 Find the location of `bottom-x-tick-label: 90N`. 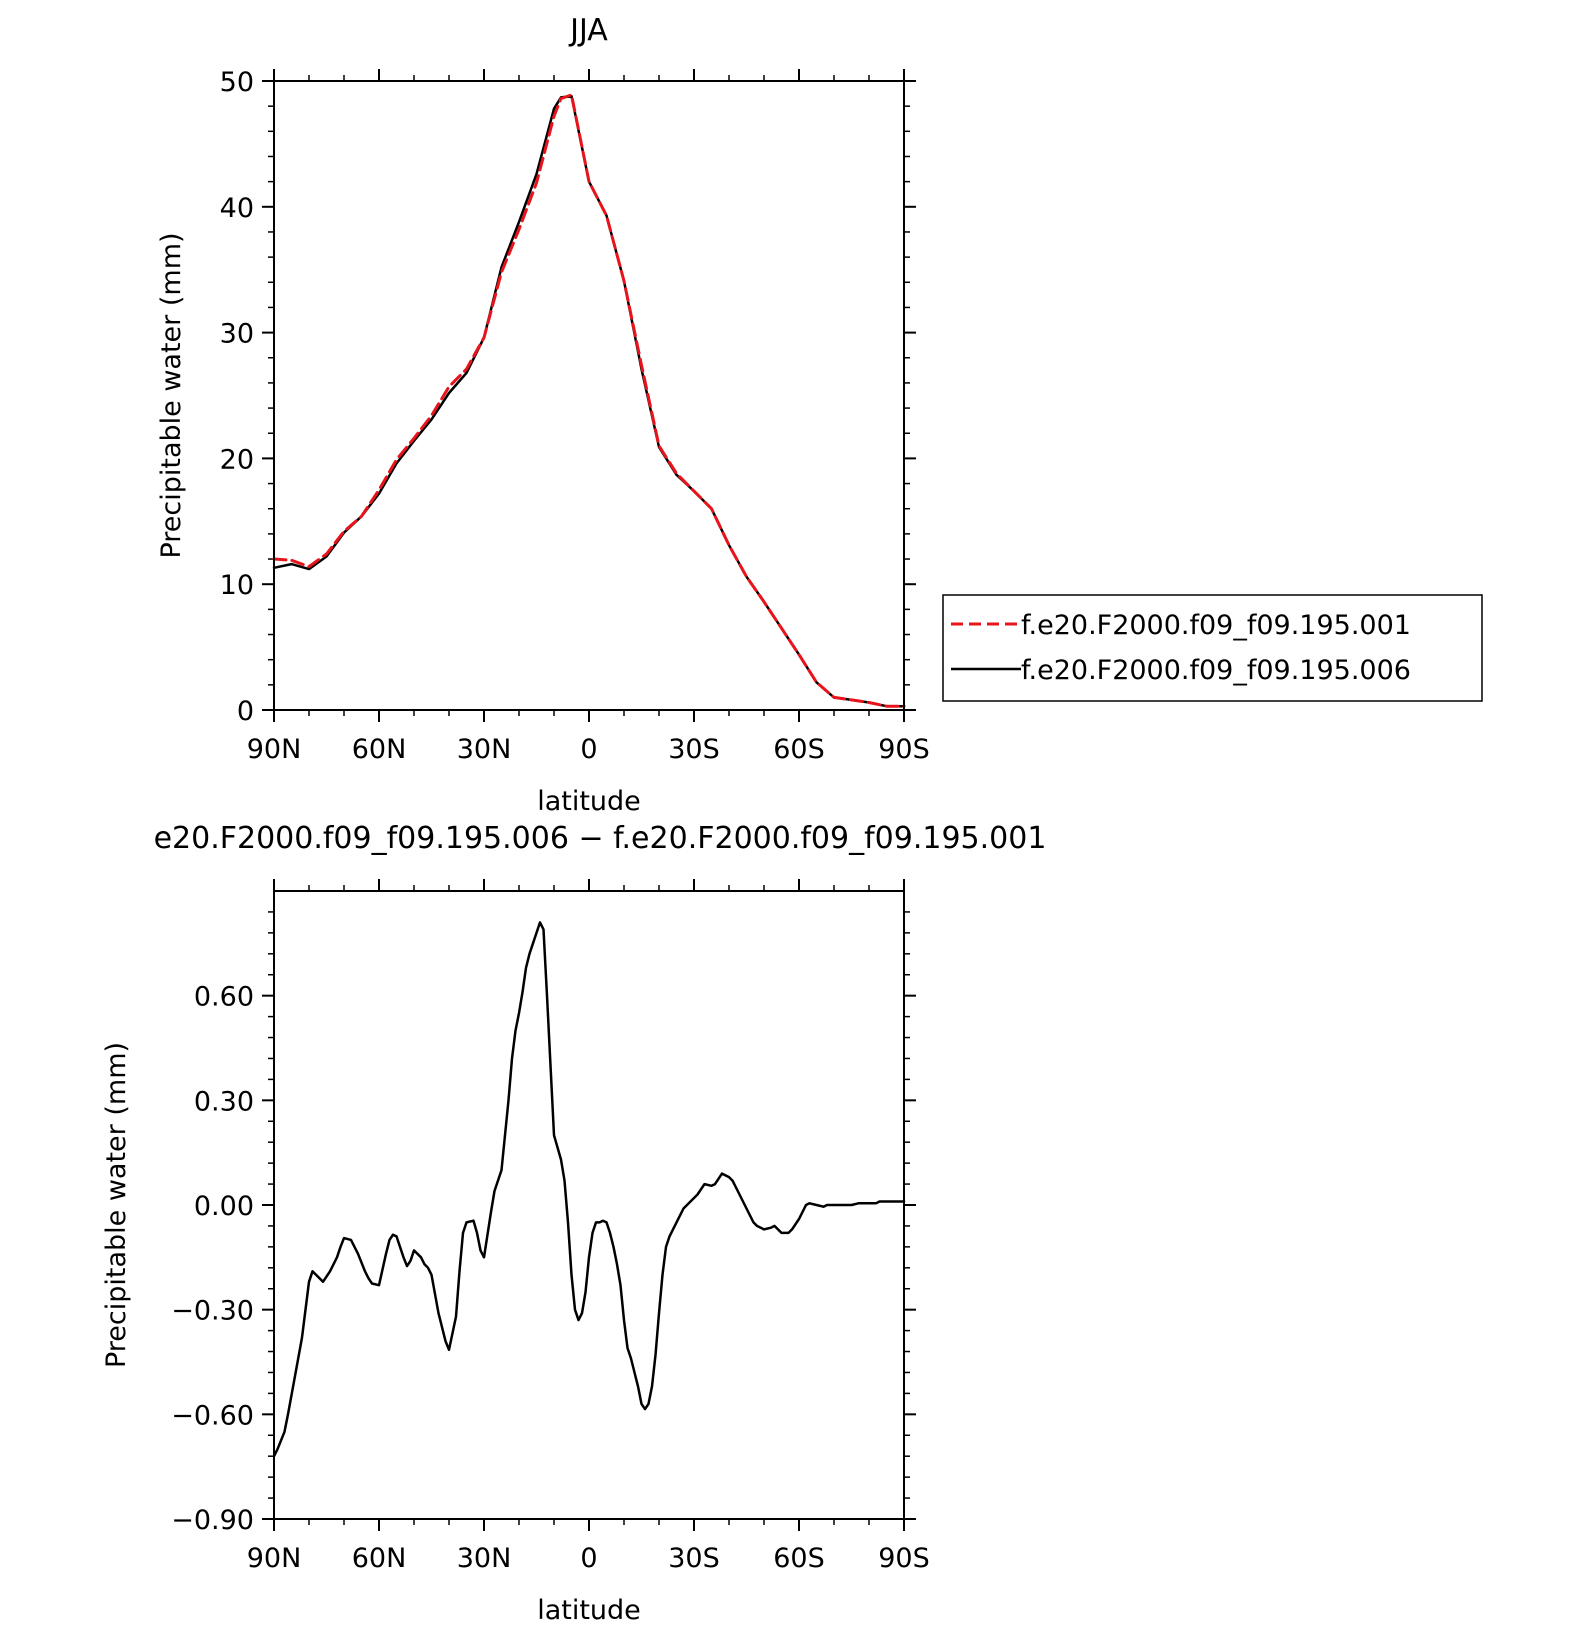

bottom-x-tick-label: 90N is located at coordinates (274, 1558).